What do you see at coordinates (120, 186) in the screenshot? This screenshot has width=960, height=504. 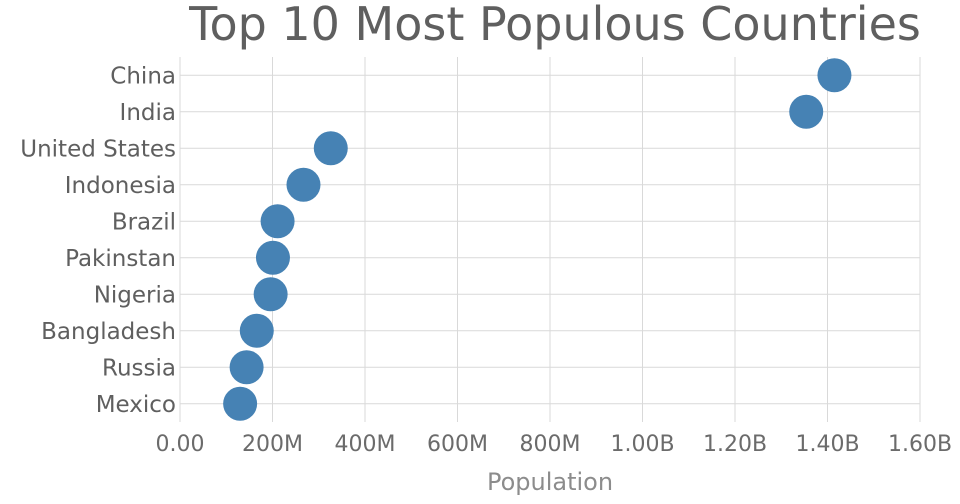 I see `y-tick-label: Indonesia` at bounding box center [120, 186].